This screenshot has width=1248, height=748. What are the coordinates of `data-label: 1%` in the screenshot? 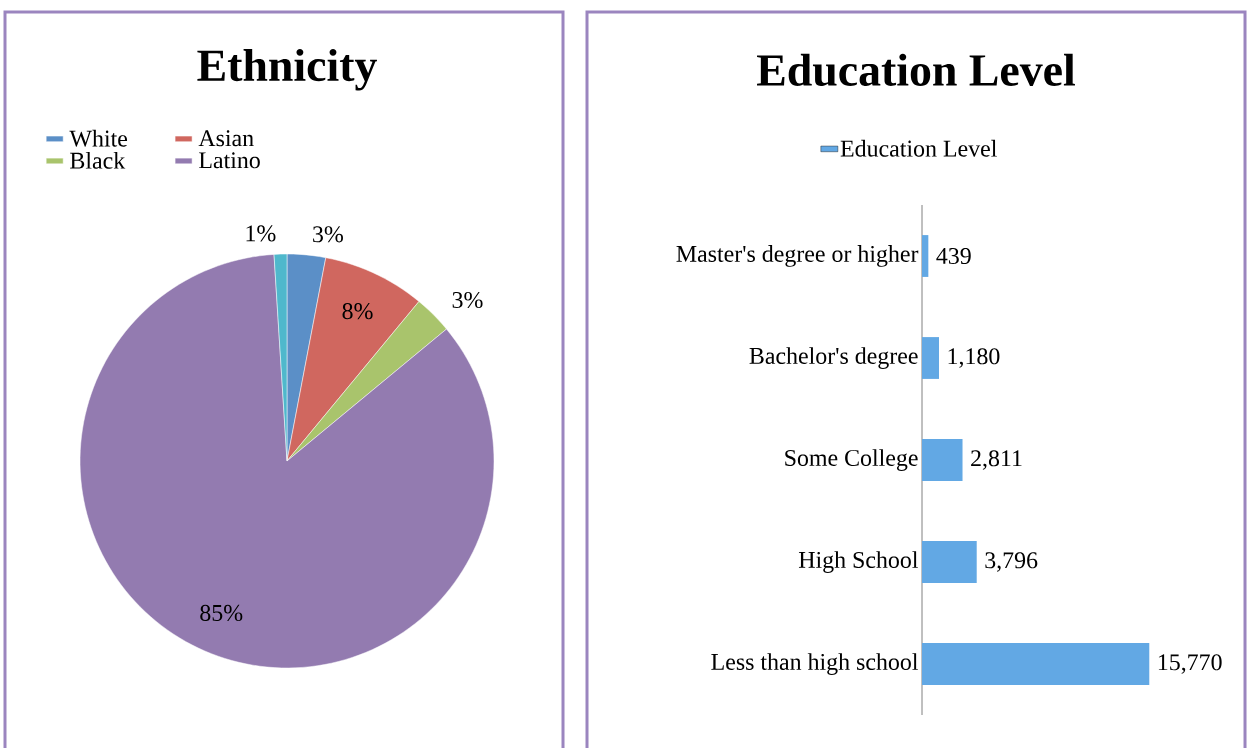 It's located at (261, 233).